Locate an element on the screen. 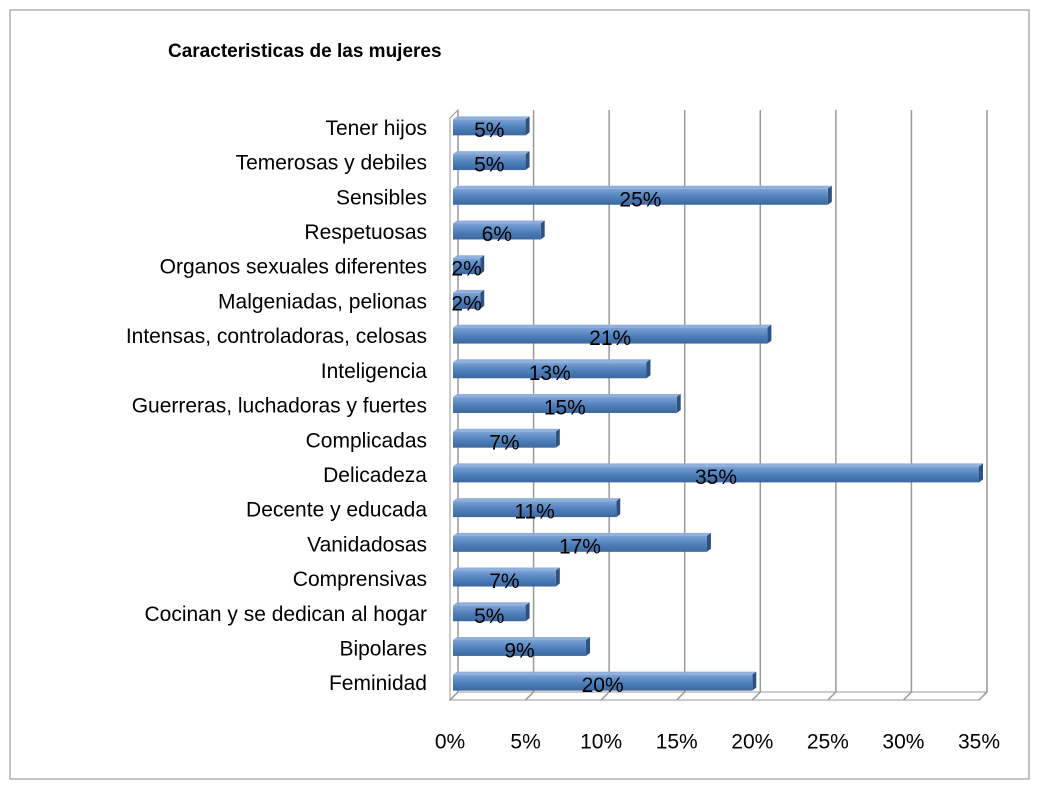  y-tick-label: Inteligencia is located at coordinates (374, 371).